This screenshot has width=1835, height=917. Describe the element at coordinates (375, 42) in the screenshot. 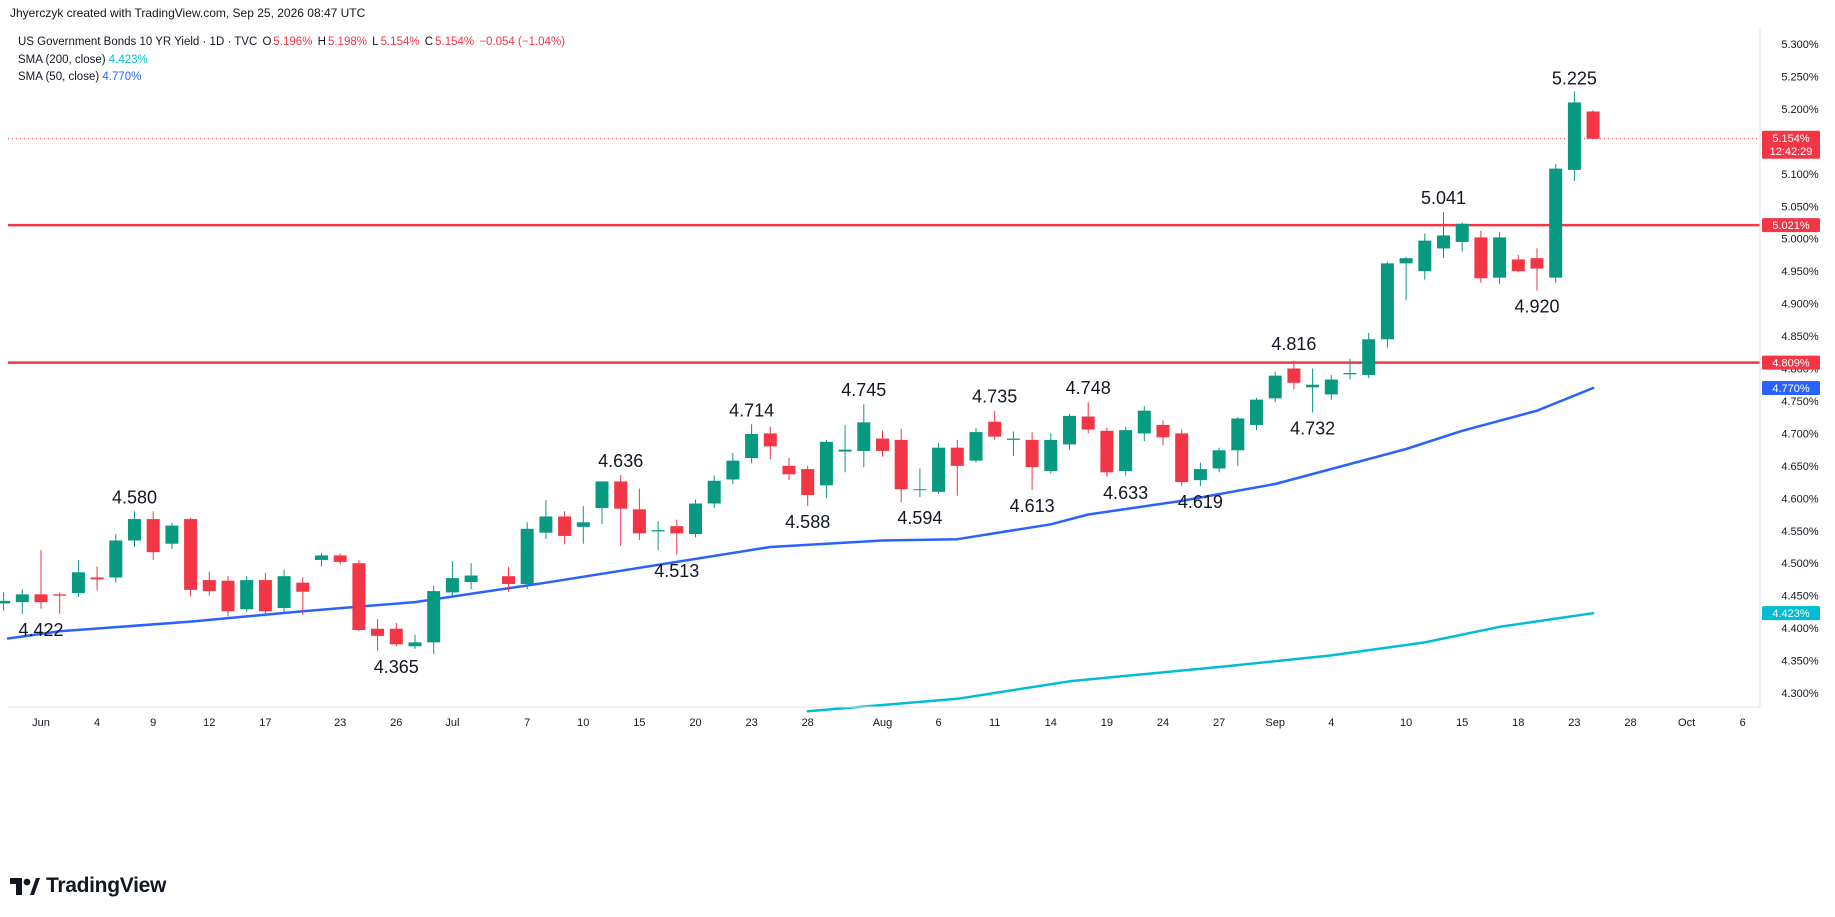

I see `low-label: L` at that location.